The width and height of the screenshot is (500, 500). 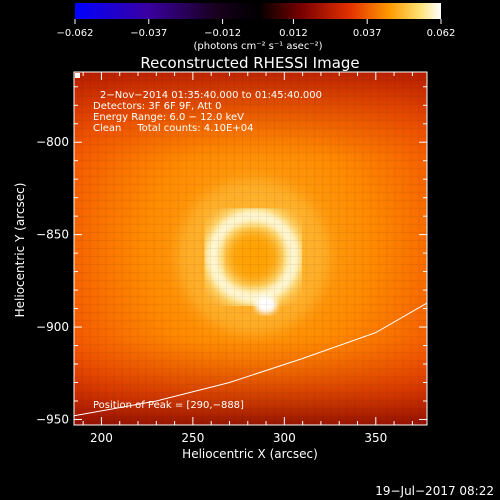 What do you see at coordinates (148, 33) in the screenshot?
I see `colorbar-tick-label: −0.037` at bounding box center [148, 33].